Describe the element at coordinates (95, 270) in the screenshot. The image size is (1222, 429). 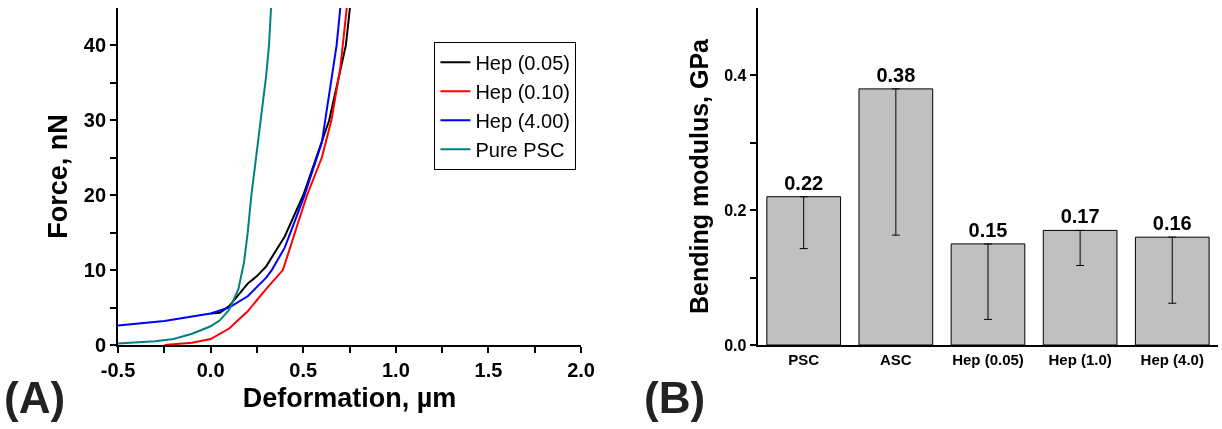
I see `y-tick-label: 10` at that location.